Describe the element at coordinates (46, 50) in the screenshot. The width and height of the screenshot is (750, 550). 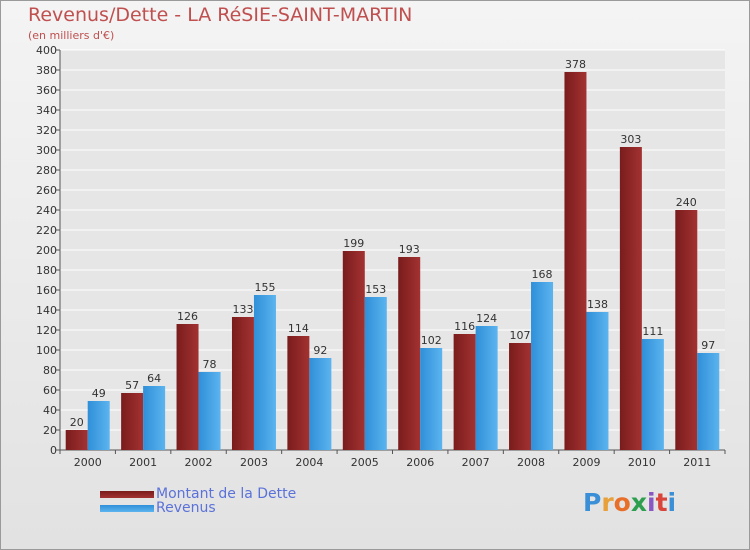
I see `y-tick-label: 400` at that location.